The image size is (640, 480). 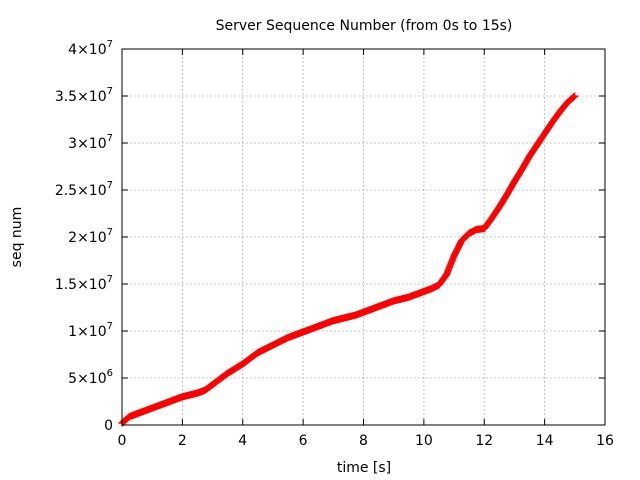 I want to click on chart-title: Server Sequence Number (from 0s to 15s), so click(x=364, y=26).